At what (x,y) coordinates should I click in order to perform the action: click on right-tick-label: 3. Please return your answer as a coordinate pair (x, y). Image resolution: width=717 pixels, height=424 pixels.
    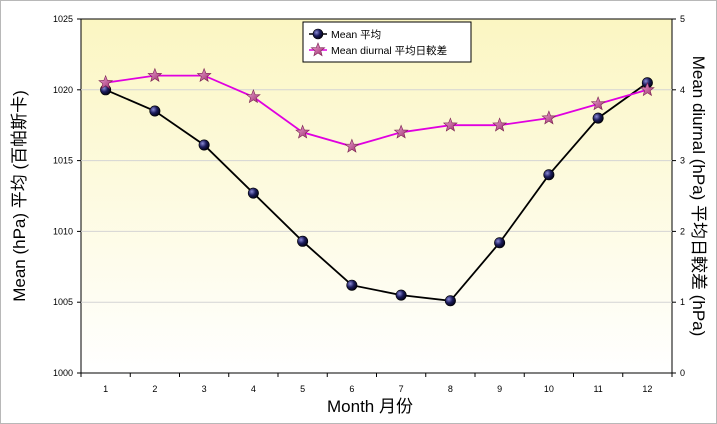
    Looking at the image, I should click on (682, 161).